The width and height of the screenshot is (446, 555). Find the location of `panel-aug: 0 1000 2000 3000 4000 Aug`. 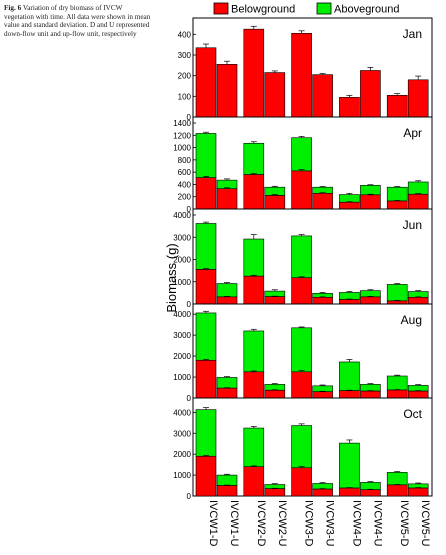

panel-aug: 0 1000 2000 3000 4000 Aug is located at coordinates (303, 353).